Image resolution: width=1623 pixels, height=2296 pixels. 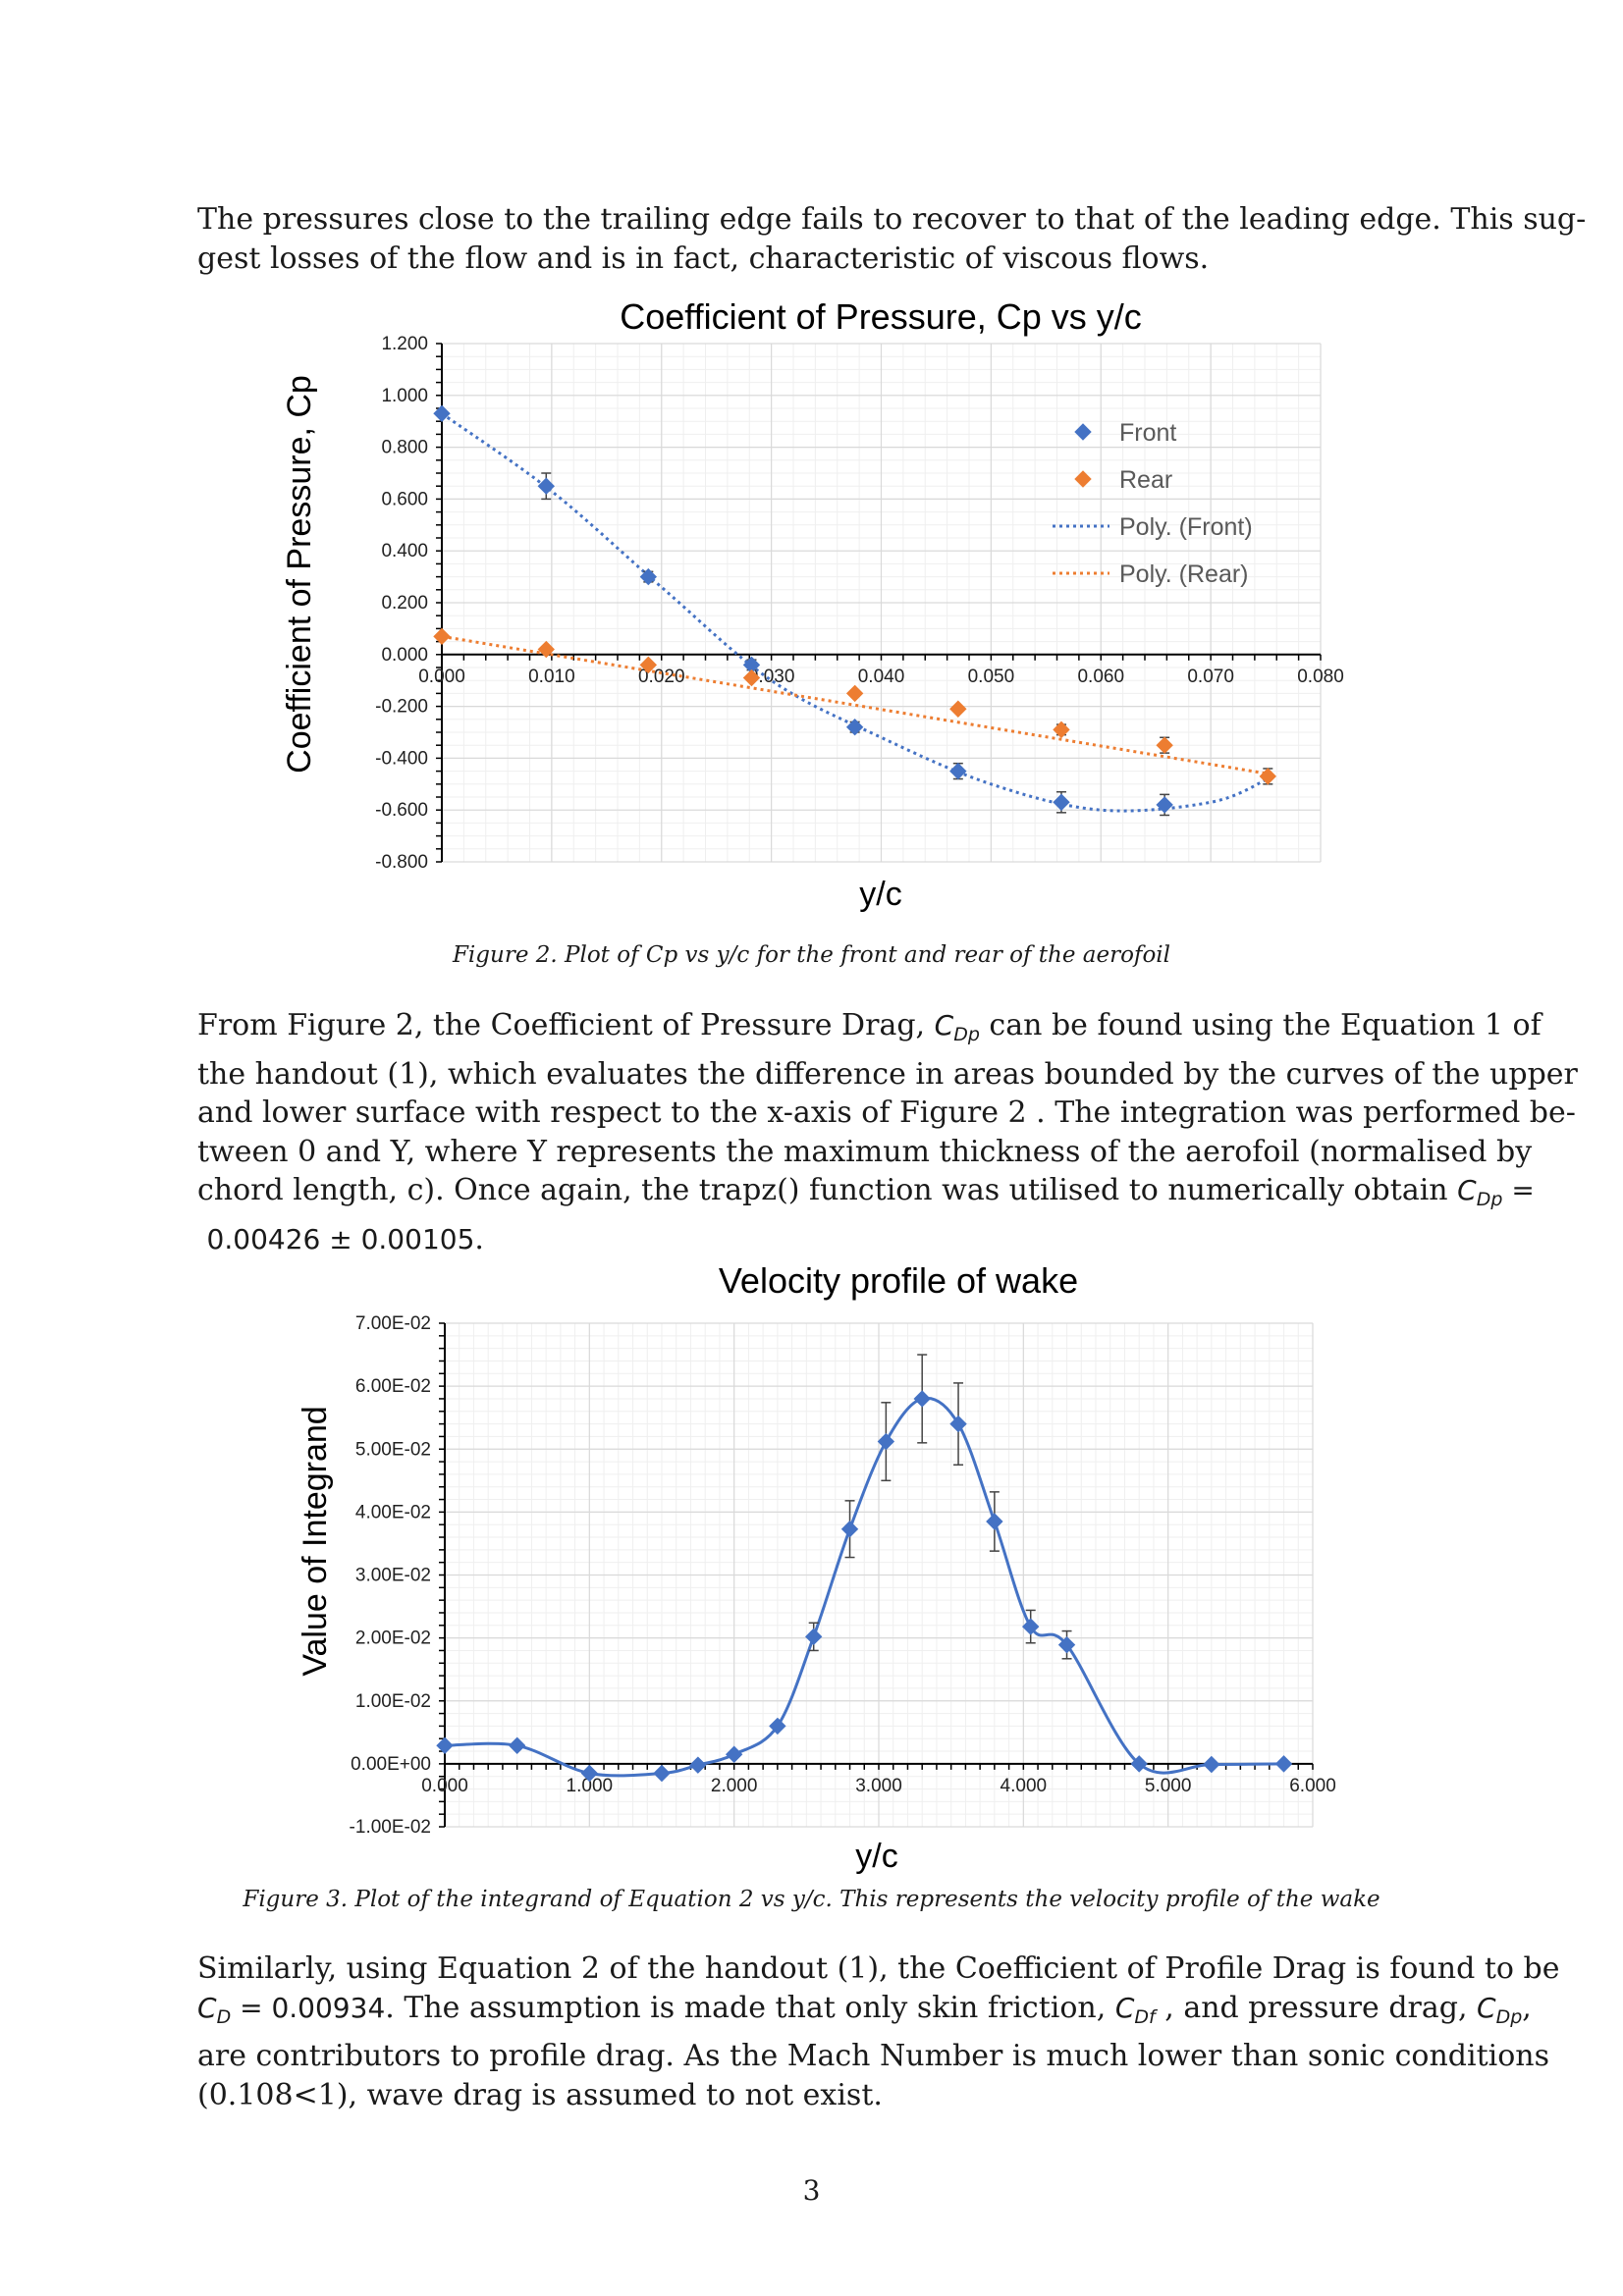 I want to click on chart-title: Velocity profile of wake, so click(x=898, y=1281).